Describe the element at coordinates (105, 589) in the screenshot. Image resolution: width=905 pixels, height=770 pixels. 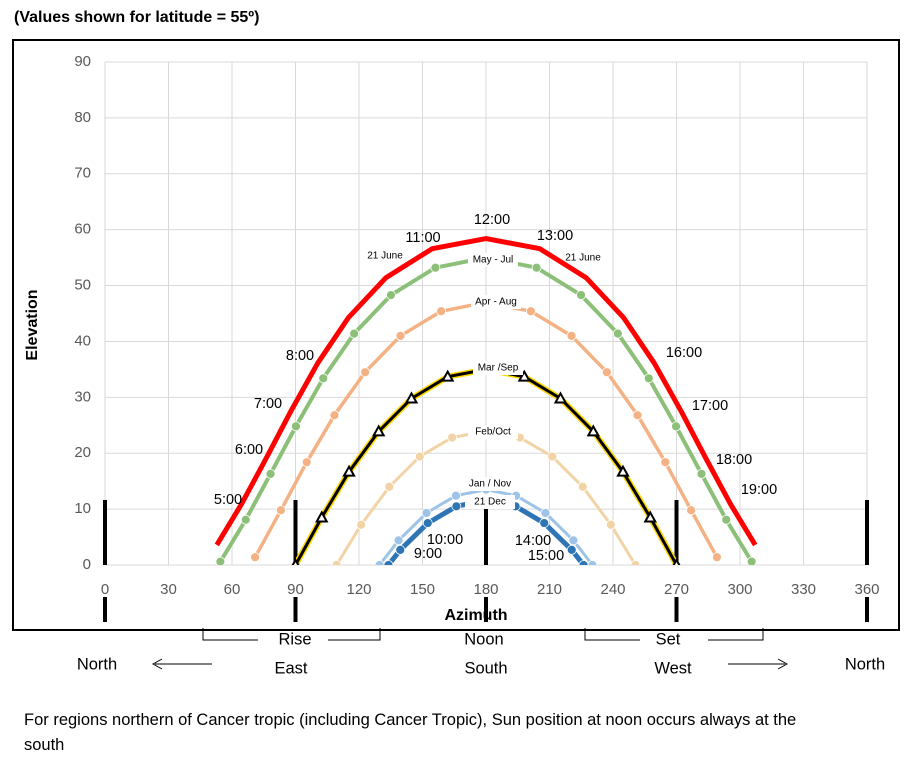
I see `x-tick-label: 0` at that location.